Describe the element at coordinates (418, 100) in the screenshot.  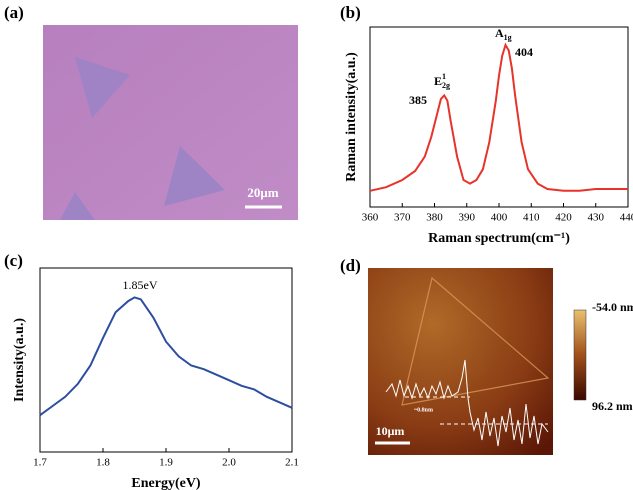
I see `annotation: 385` at that location.